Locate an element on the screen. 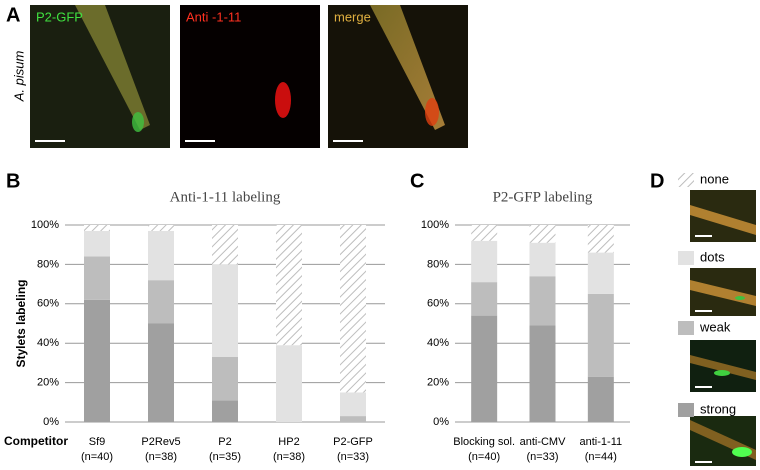 The height and width of the screenshot is (470, 760). legend-label: dots is located at coordinates (712, 256).